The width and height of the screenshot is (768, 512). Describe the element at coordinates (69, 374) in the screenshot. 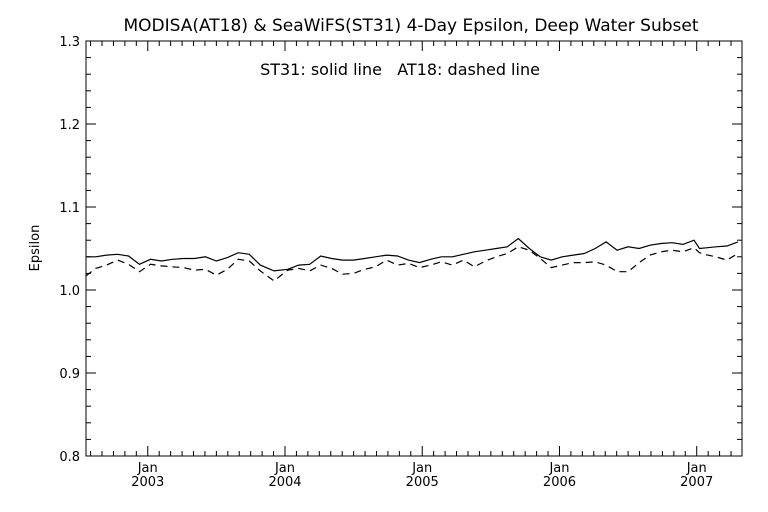

I see `y-tick-label: 0.9` at that location.